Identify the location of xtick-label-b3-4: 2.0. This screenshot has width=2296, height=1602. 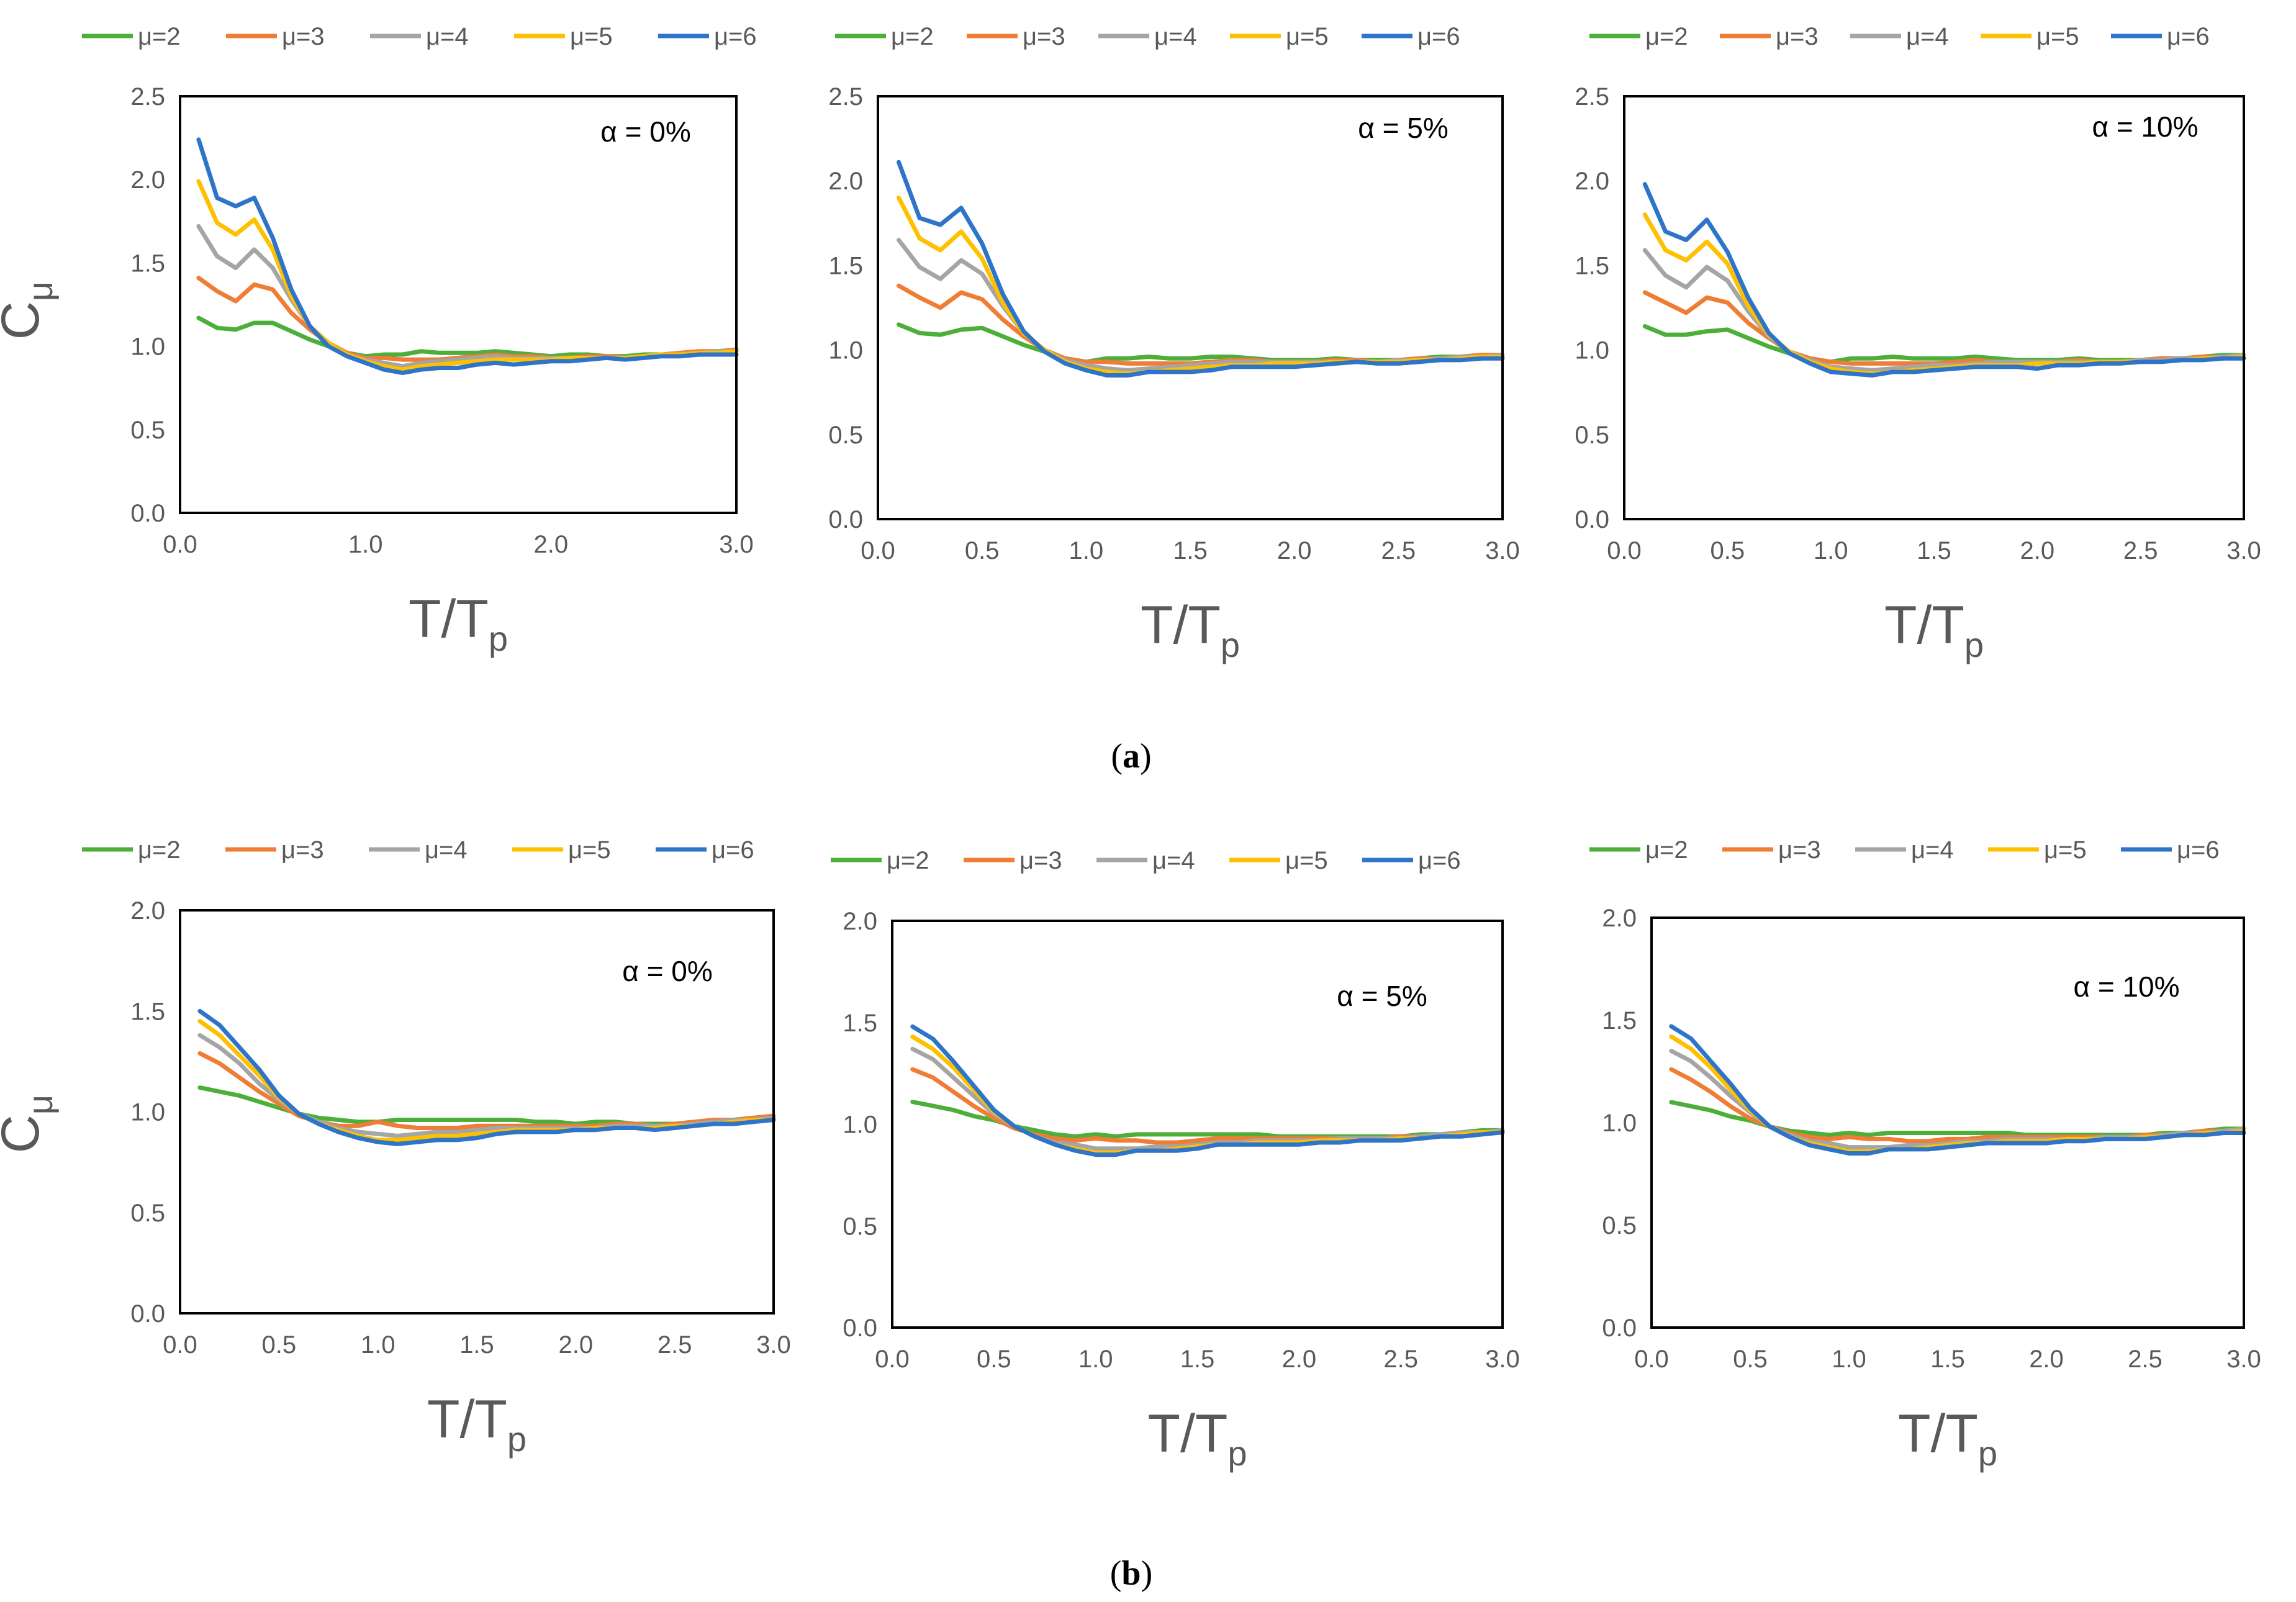
(2046, 1359).